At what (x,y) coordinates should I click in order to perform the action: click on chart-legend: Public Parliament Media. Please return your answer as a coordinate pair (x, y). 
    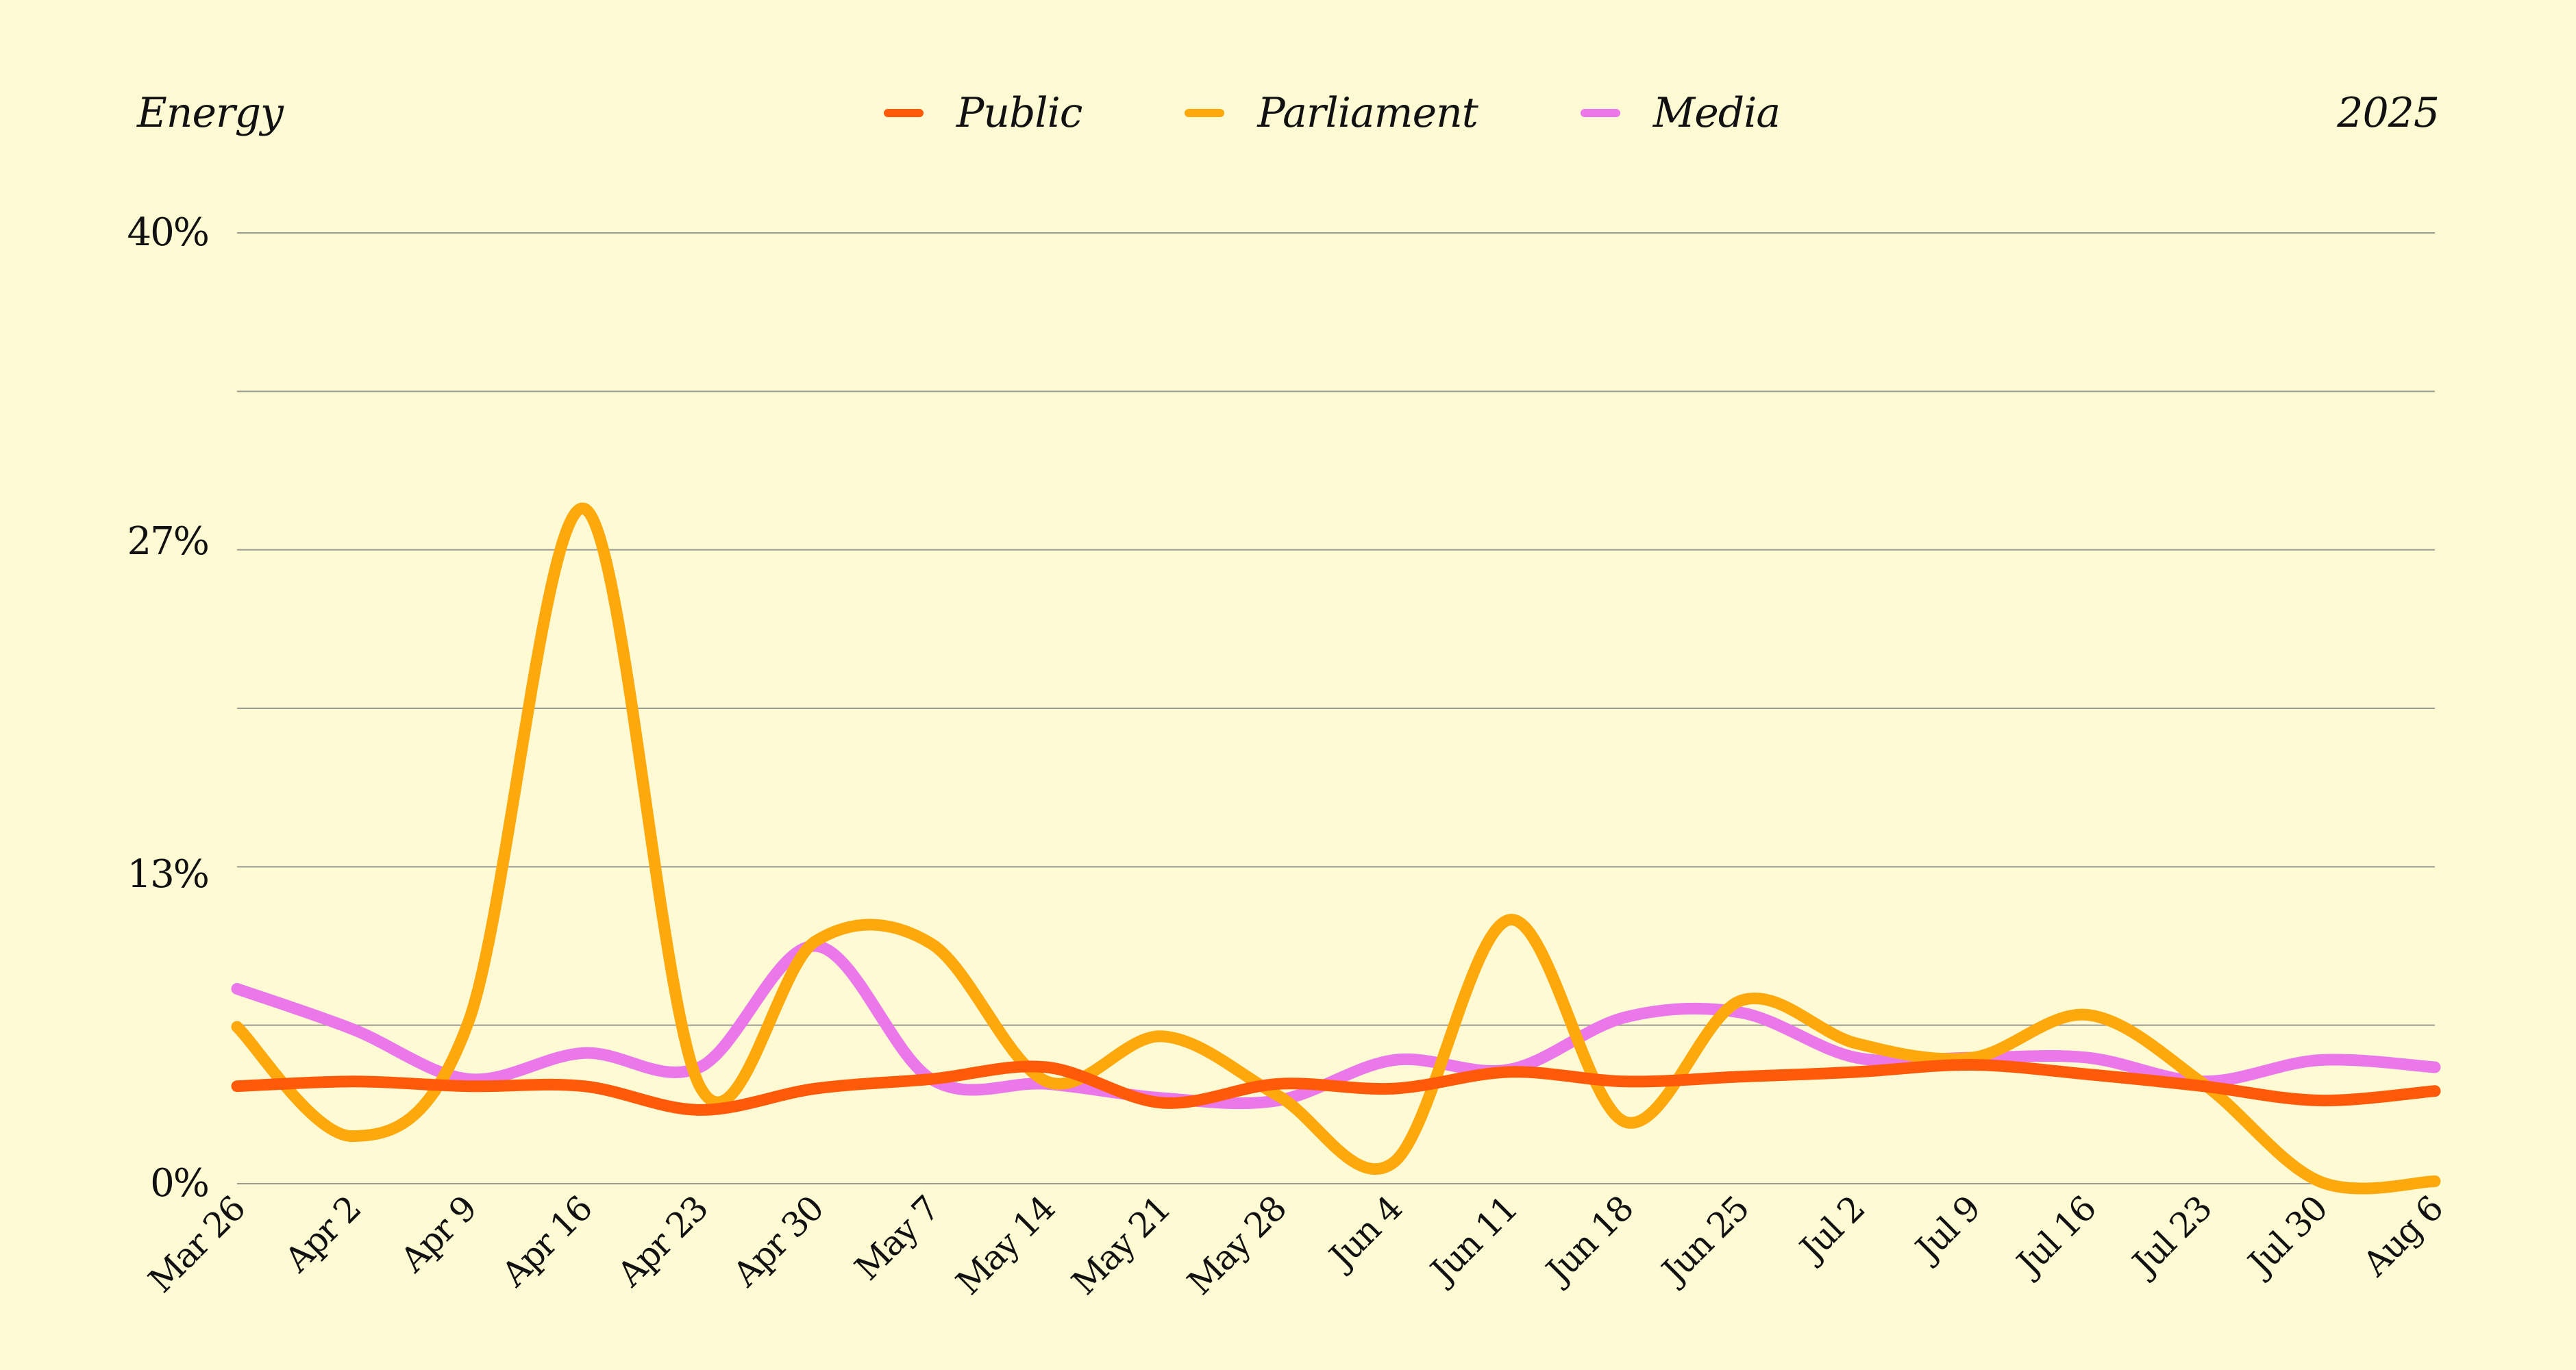
    Looking at the image, I should click on (1383, 113).